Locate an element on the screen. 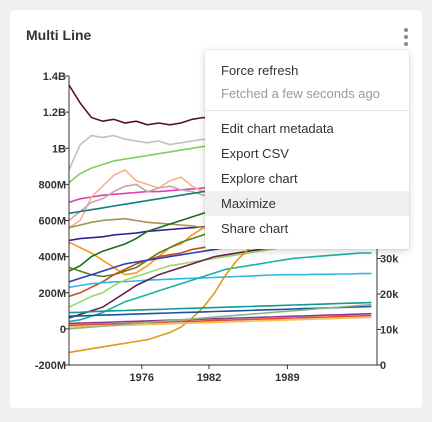  left-axis-tick-label: 0 is located at coordinates (63, 330).